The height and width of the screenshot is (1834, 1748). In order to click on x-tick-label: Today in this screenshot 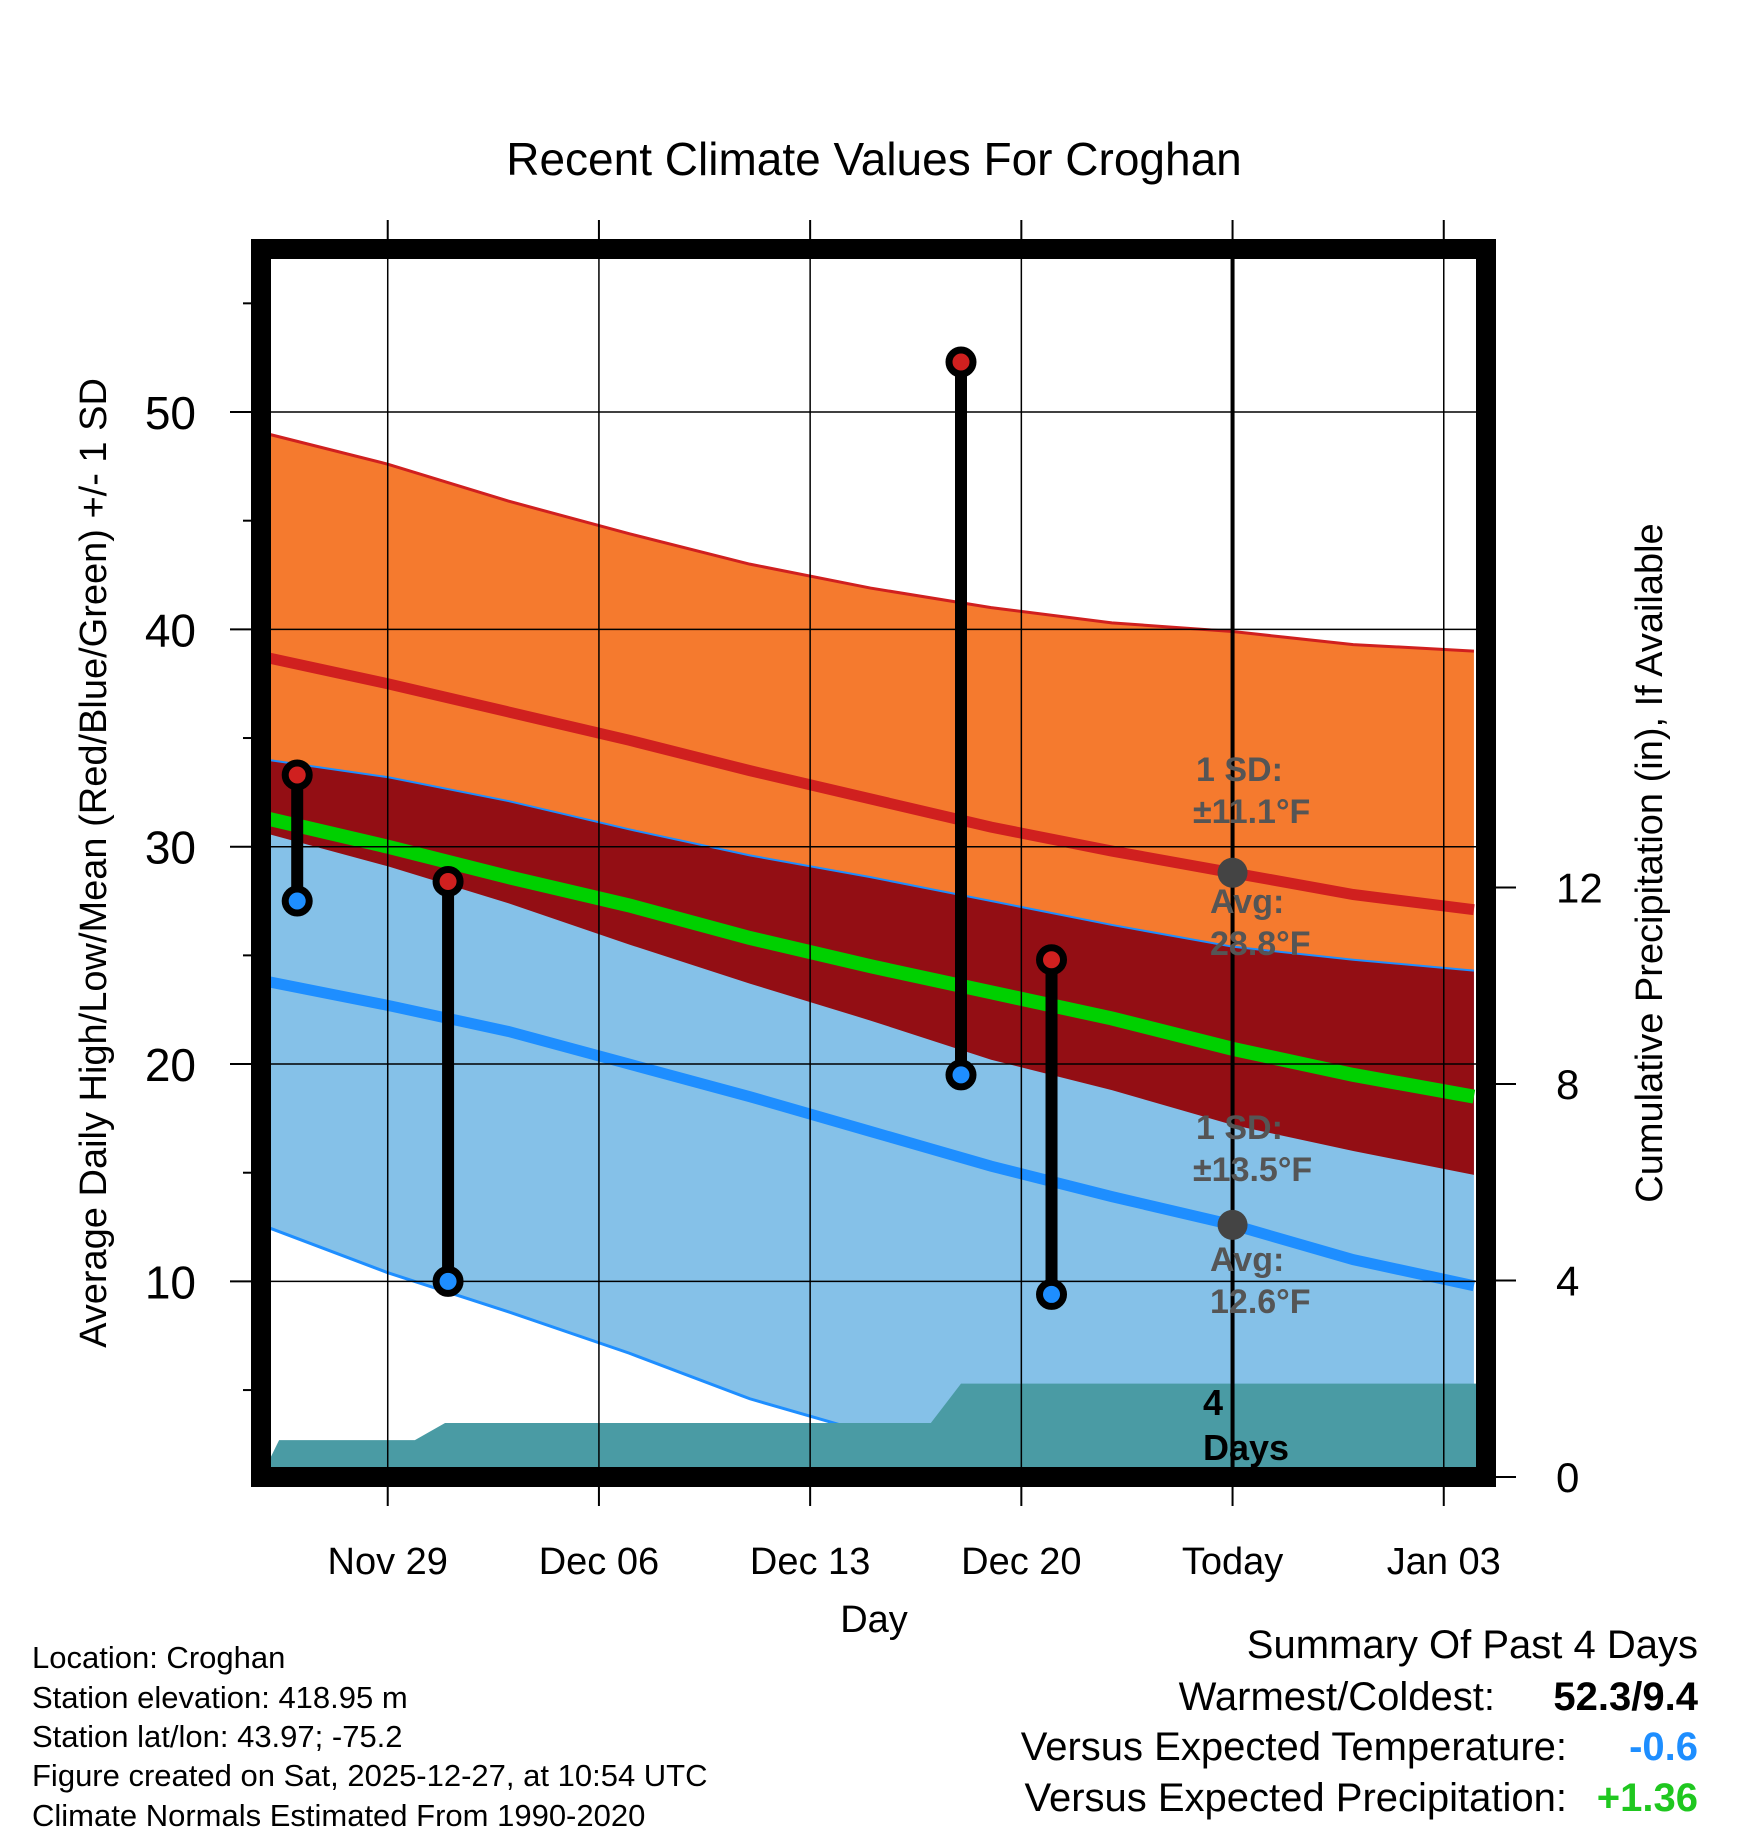, I will do `click(1232, 1562)`.